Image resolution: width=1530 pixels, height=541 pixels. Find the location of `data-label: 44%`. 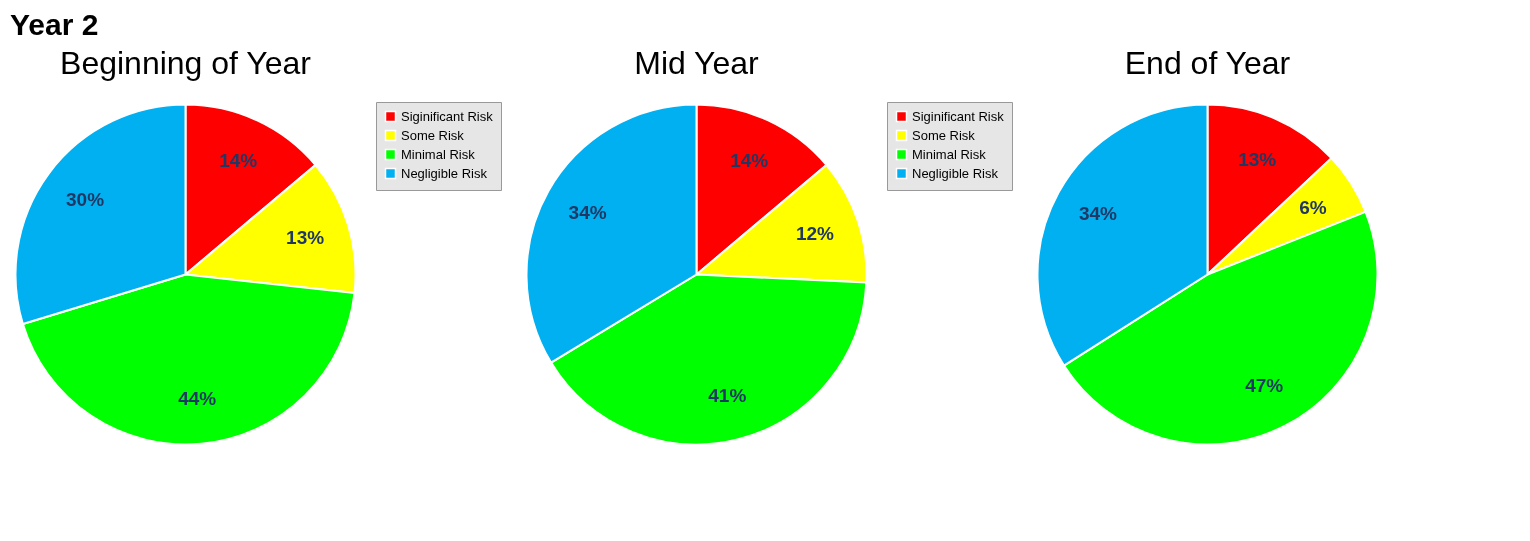

data-label: 44% is located at coordinates (197, 398).